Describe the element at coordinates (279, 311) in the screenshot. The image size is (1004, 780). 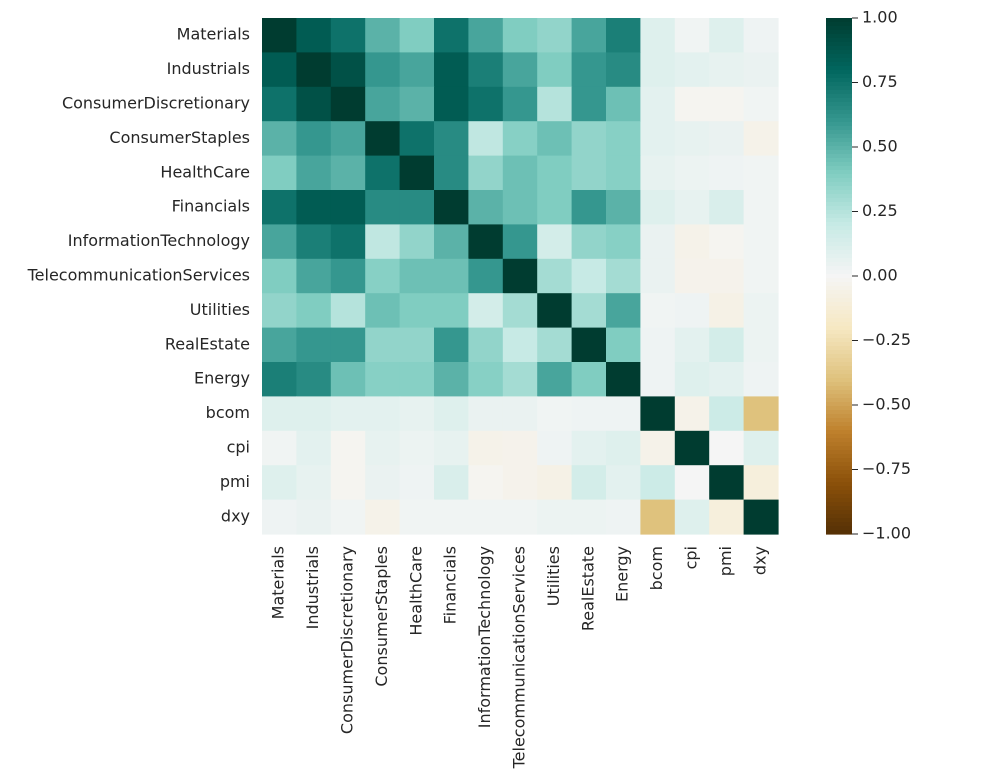
I see `heatmap-cell-Utilities-Materials` at that location.